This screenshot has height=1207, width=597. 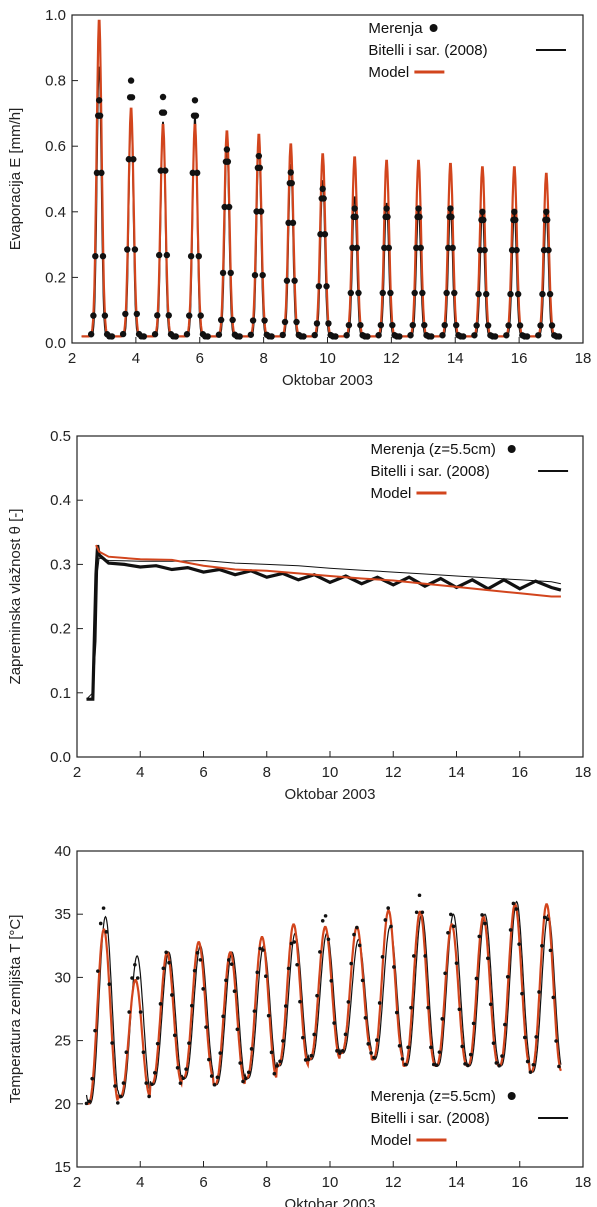 I want to click on y-tick-label: 0.6, so click(x=55, y=146).